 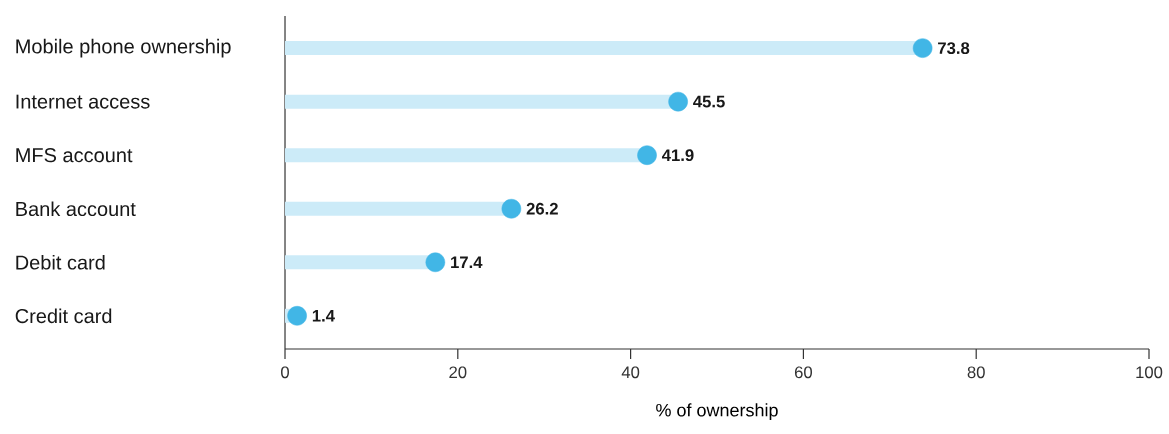 What do you see at coordinates (709, 101) in the screenshot?
I see `data-label: 45.5` at bounding box center [709, 101].